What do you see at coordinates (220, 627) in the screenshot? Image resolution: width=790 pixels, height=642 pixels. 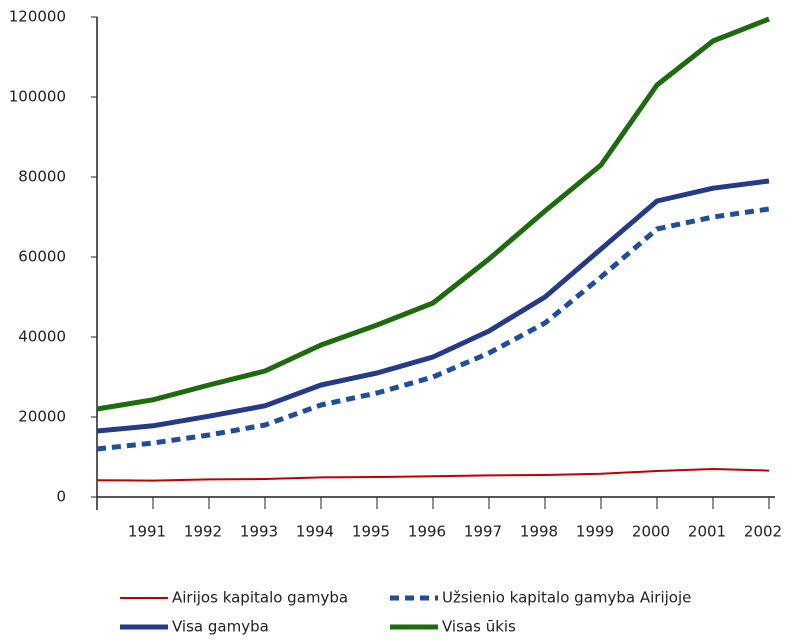 I see `legend-label: Visa gamyba` at bounding box center [220, 627].